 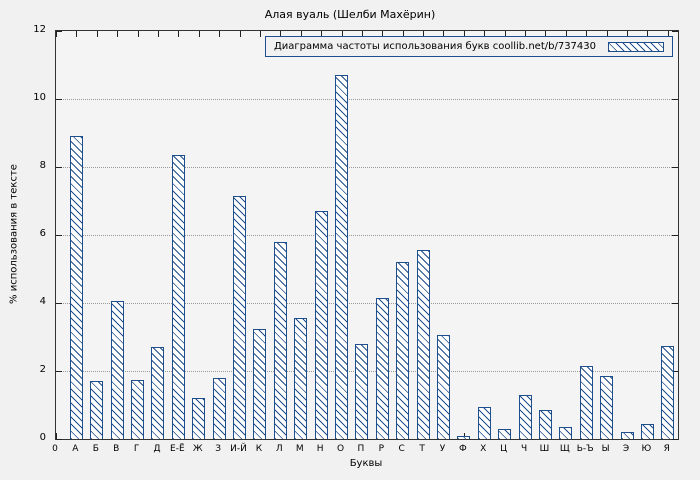 What do you see at coordinates (279, 449) in the screenshot?
I see `x-tick-label: Л` at bounding box center [279, 449].